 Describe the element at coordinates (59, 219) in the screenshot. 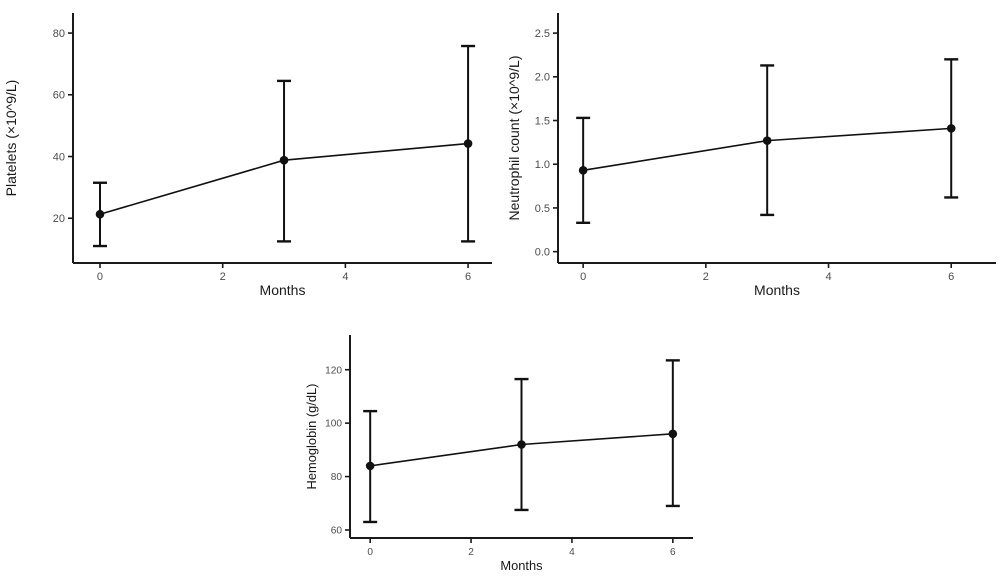

I see `y-tick-label: 20` at that location.